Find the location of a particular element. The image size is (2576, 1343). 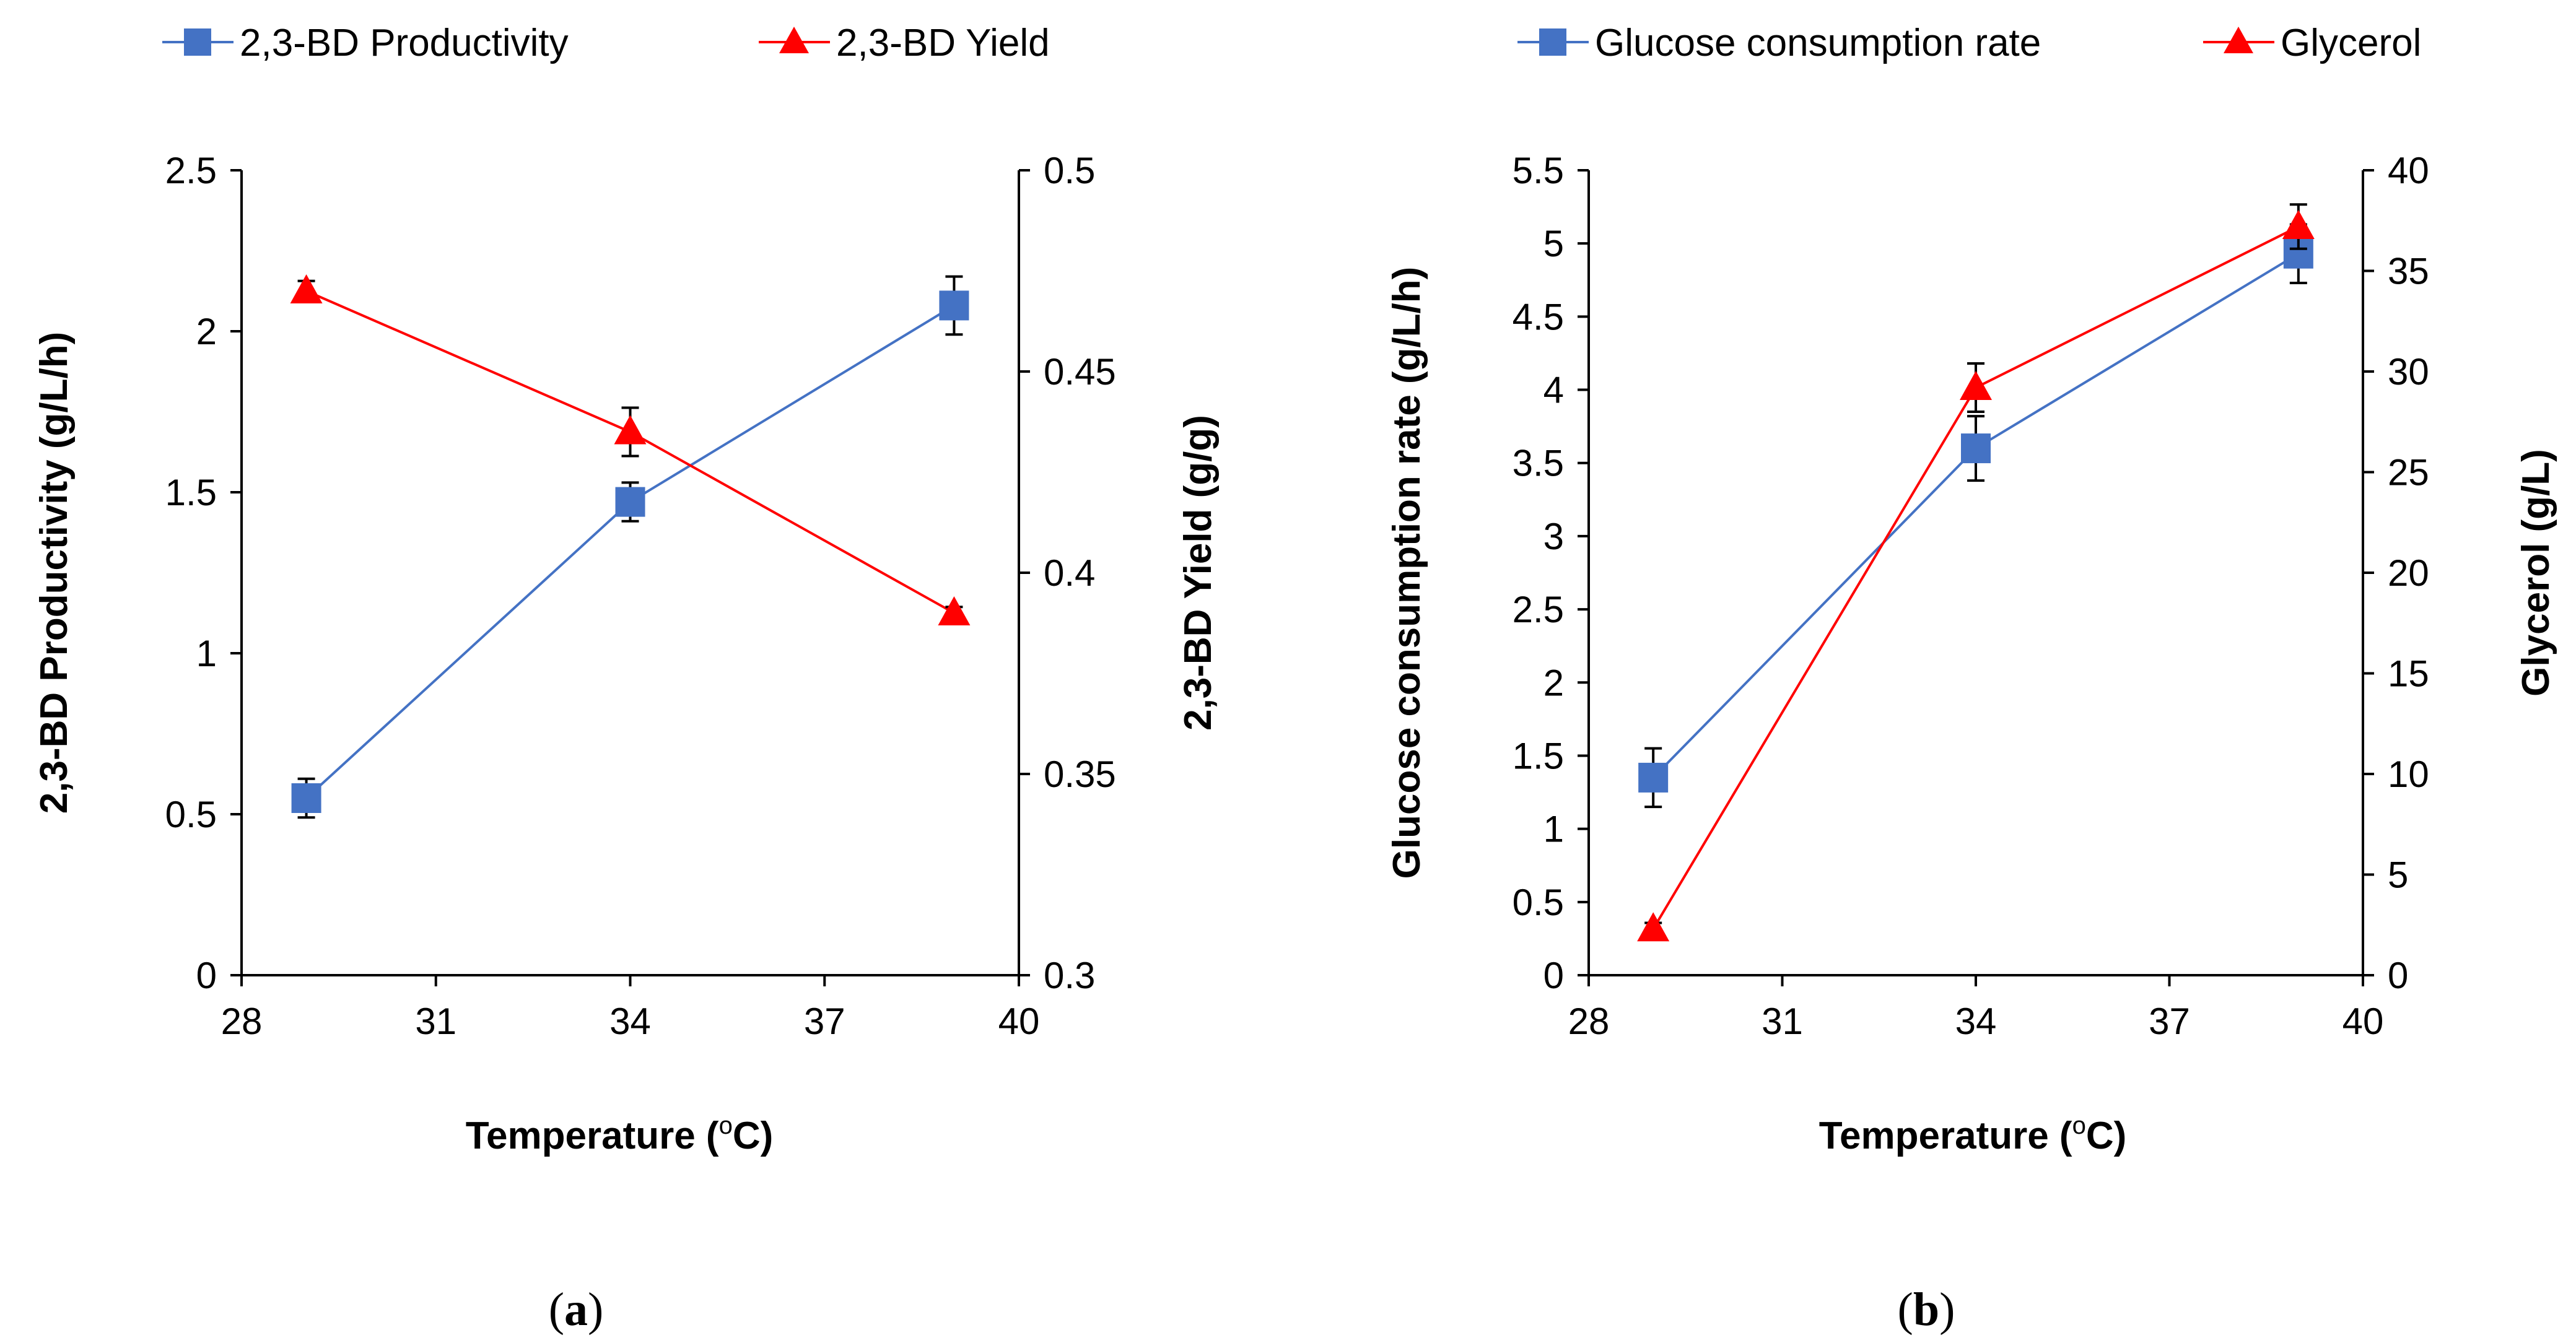

y-left-tick-label: 4 is located at coordinates (1553, 391).